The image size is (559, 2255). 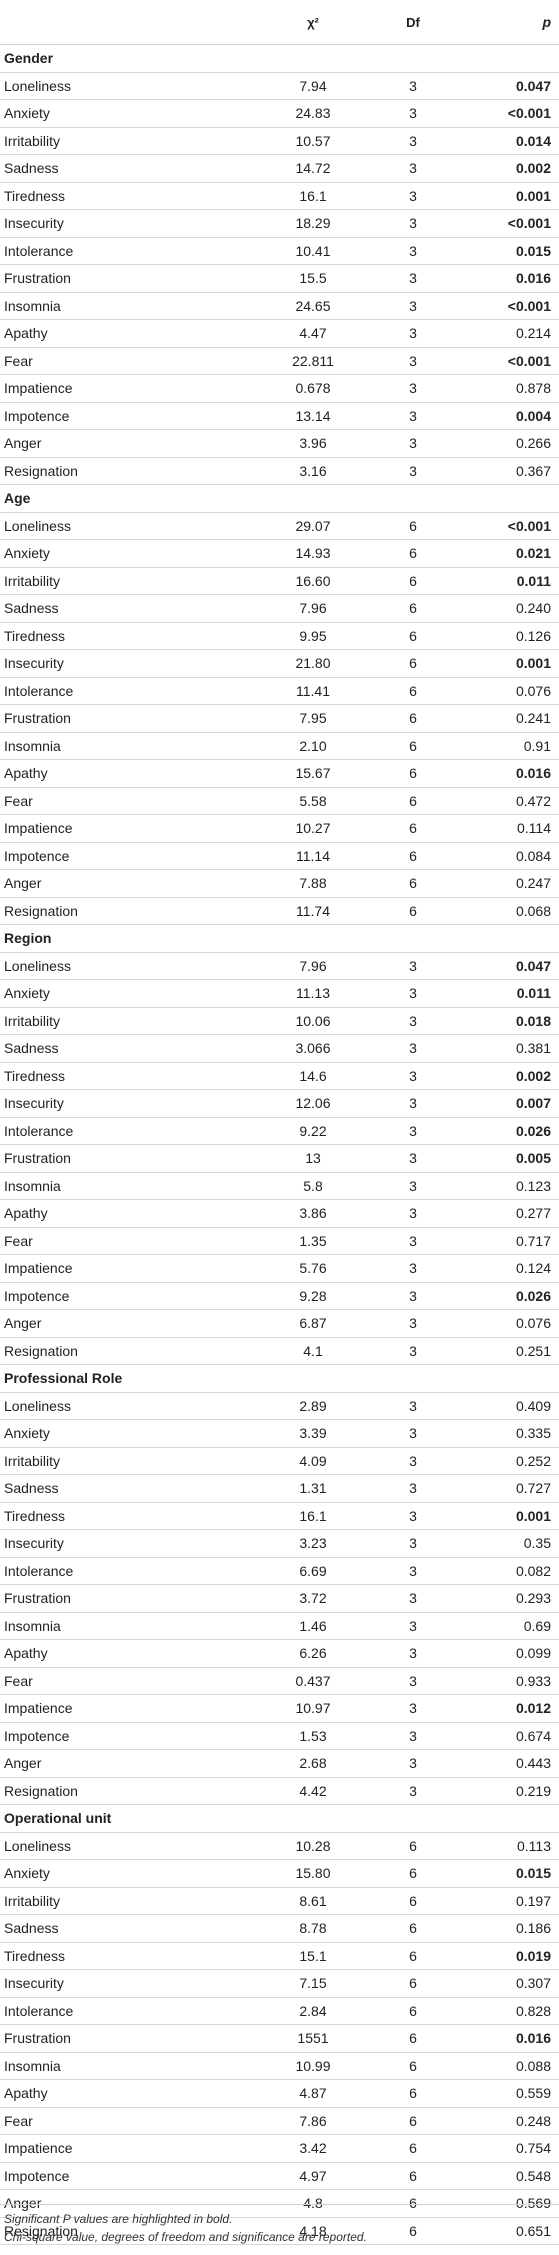 What do you see at coordinates (126, 911) in the screenshot?
I see `row-label: Resignation` at bounding box center [126, 911].